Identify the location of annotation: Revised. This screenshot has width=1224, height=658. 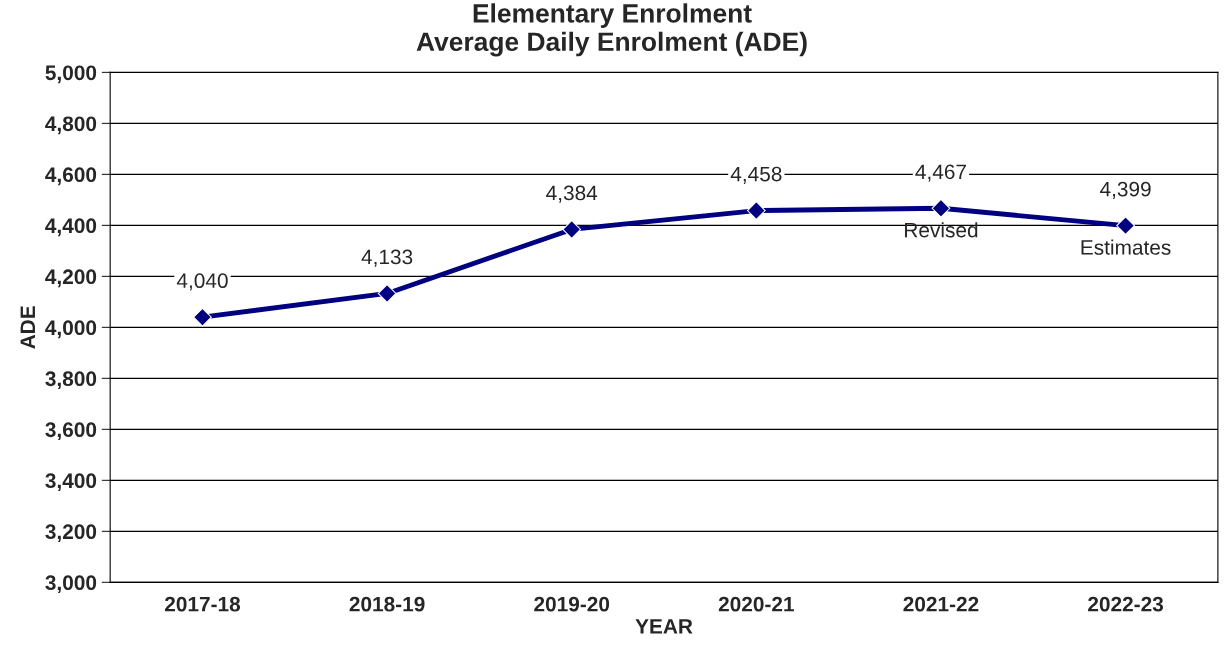
(941, 230).